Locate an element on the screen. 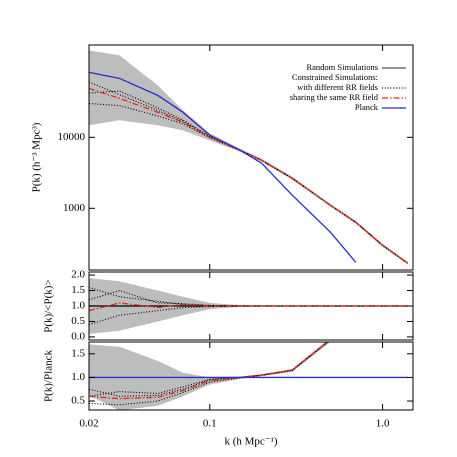  y-tick-label: 2.0 is located at coordinates (78, 275).